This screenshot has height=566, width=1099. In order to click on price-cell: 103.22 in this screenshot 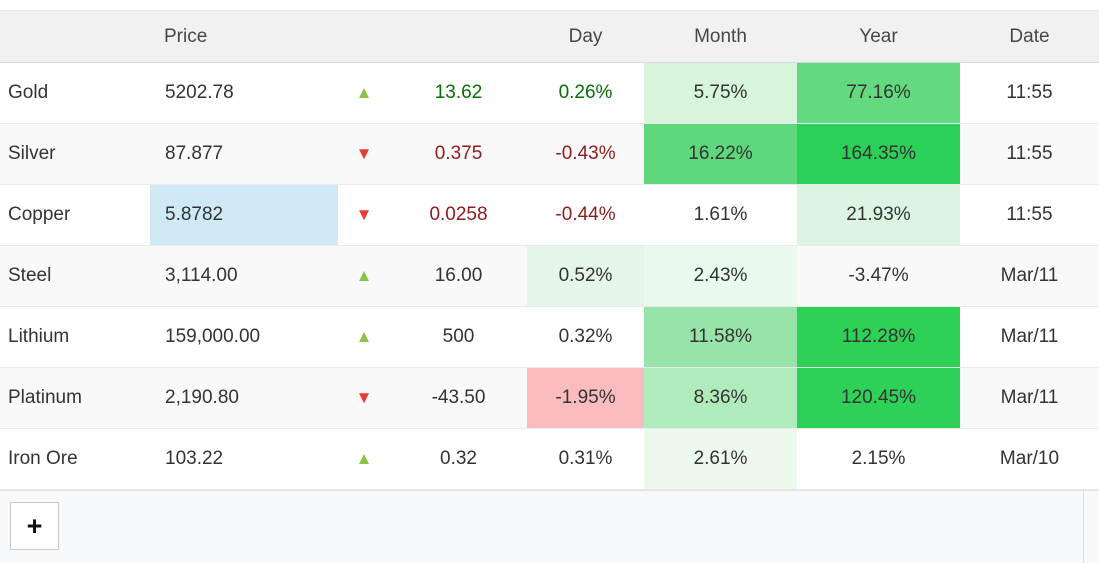, I will do `click(194, 458)`.